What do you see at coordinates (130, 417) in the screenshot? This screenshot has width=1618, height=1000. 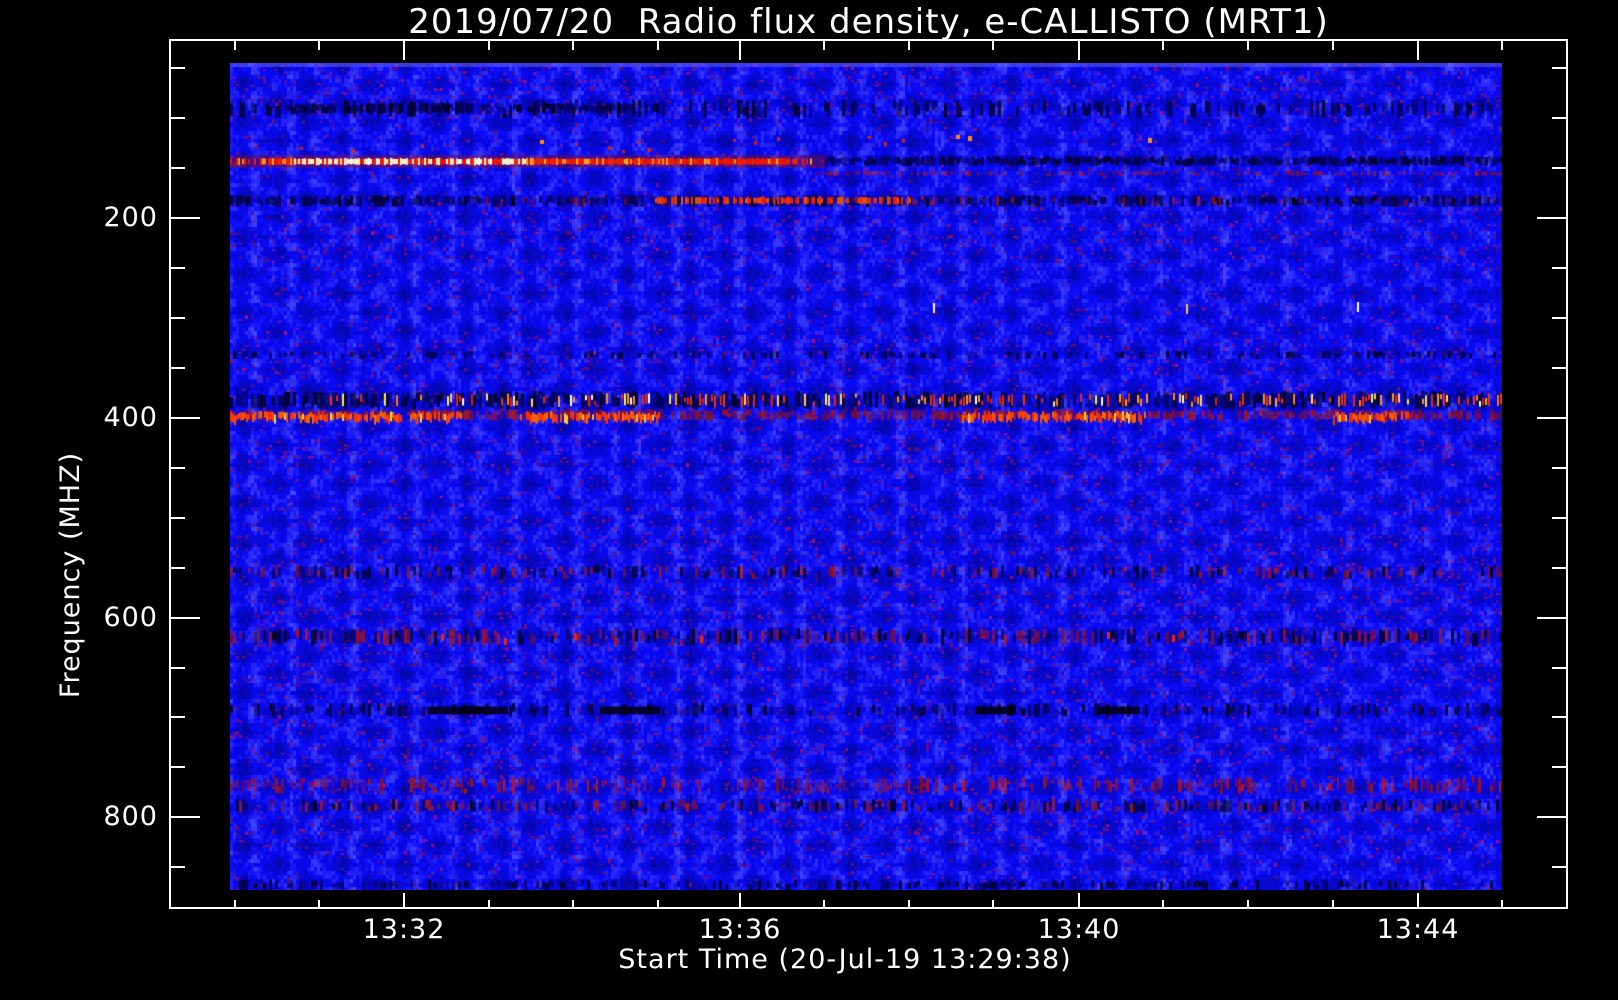 I see `y-tick-label: 400` at bounding box center [130, 417].